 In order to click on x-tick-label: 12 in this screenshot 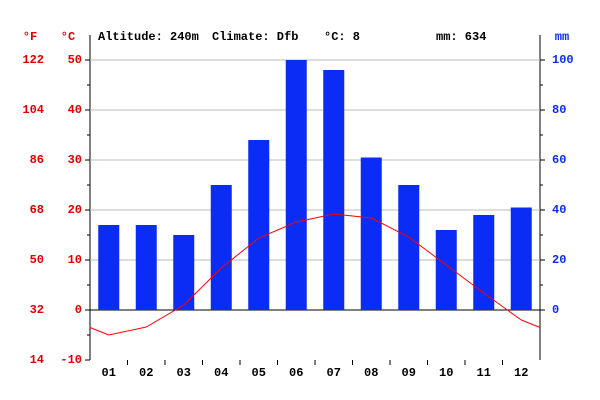, I will do `click(521, 373)`.